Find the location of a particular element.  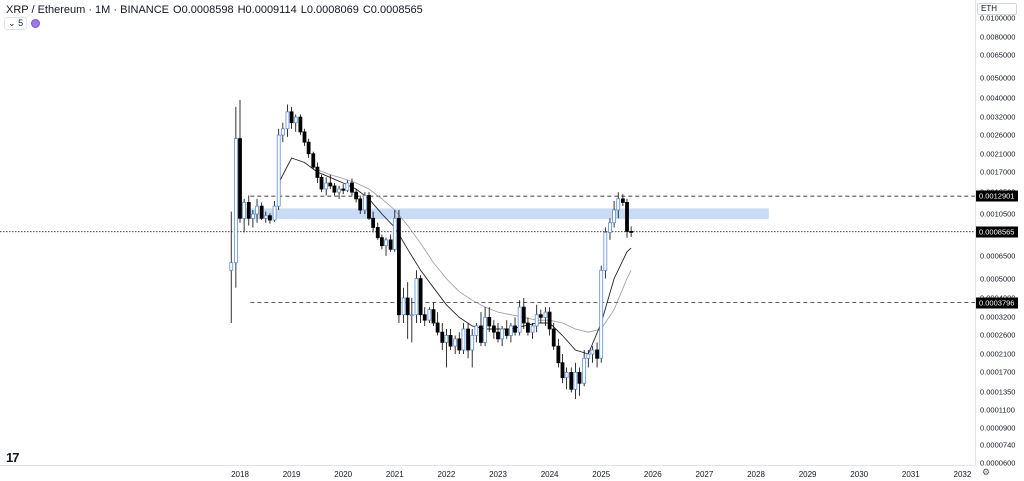

price-tick-label: 0.0017000 is located at coordinates (998, 172).